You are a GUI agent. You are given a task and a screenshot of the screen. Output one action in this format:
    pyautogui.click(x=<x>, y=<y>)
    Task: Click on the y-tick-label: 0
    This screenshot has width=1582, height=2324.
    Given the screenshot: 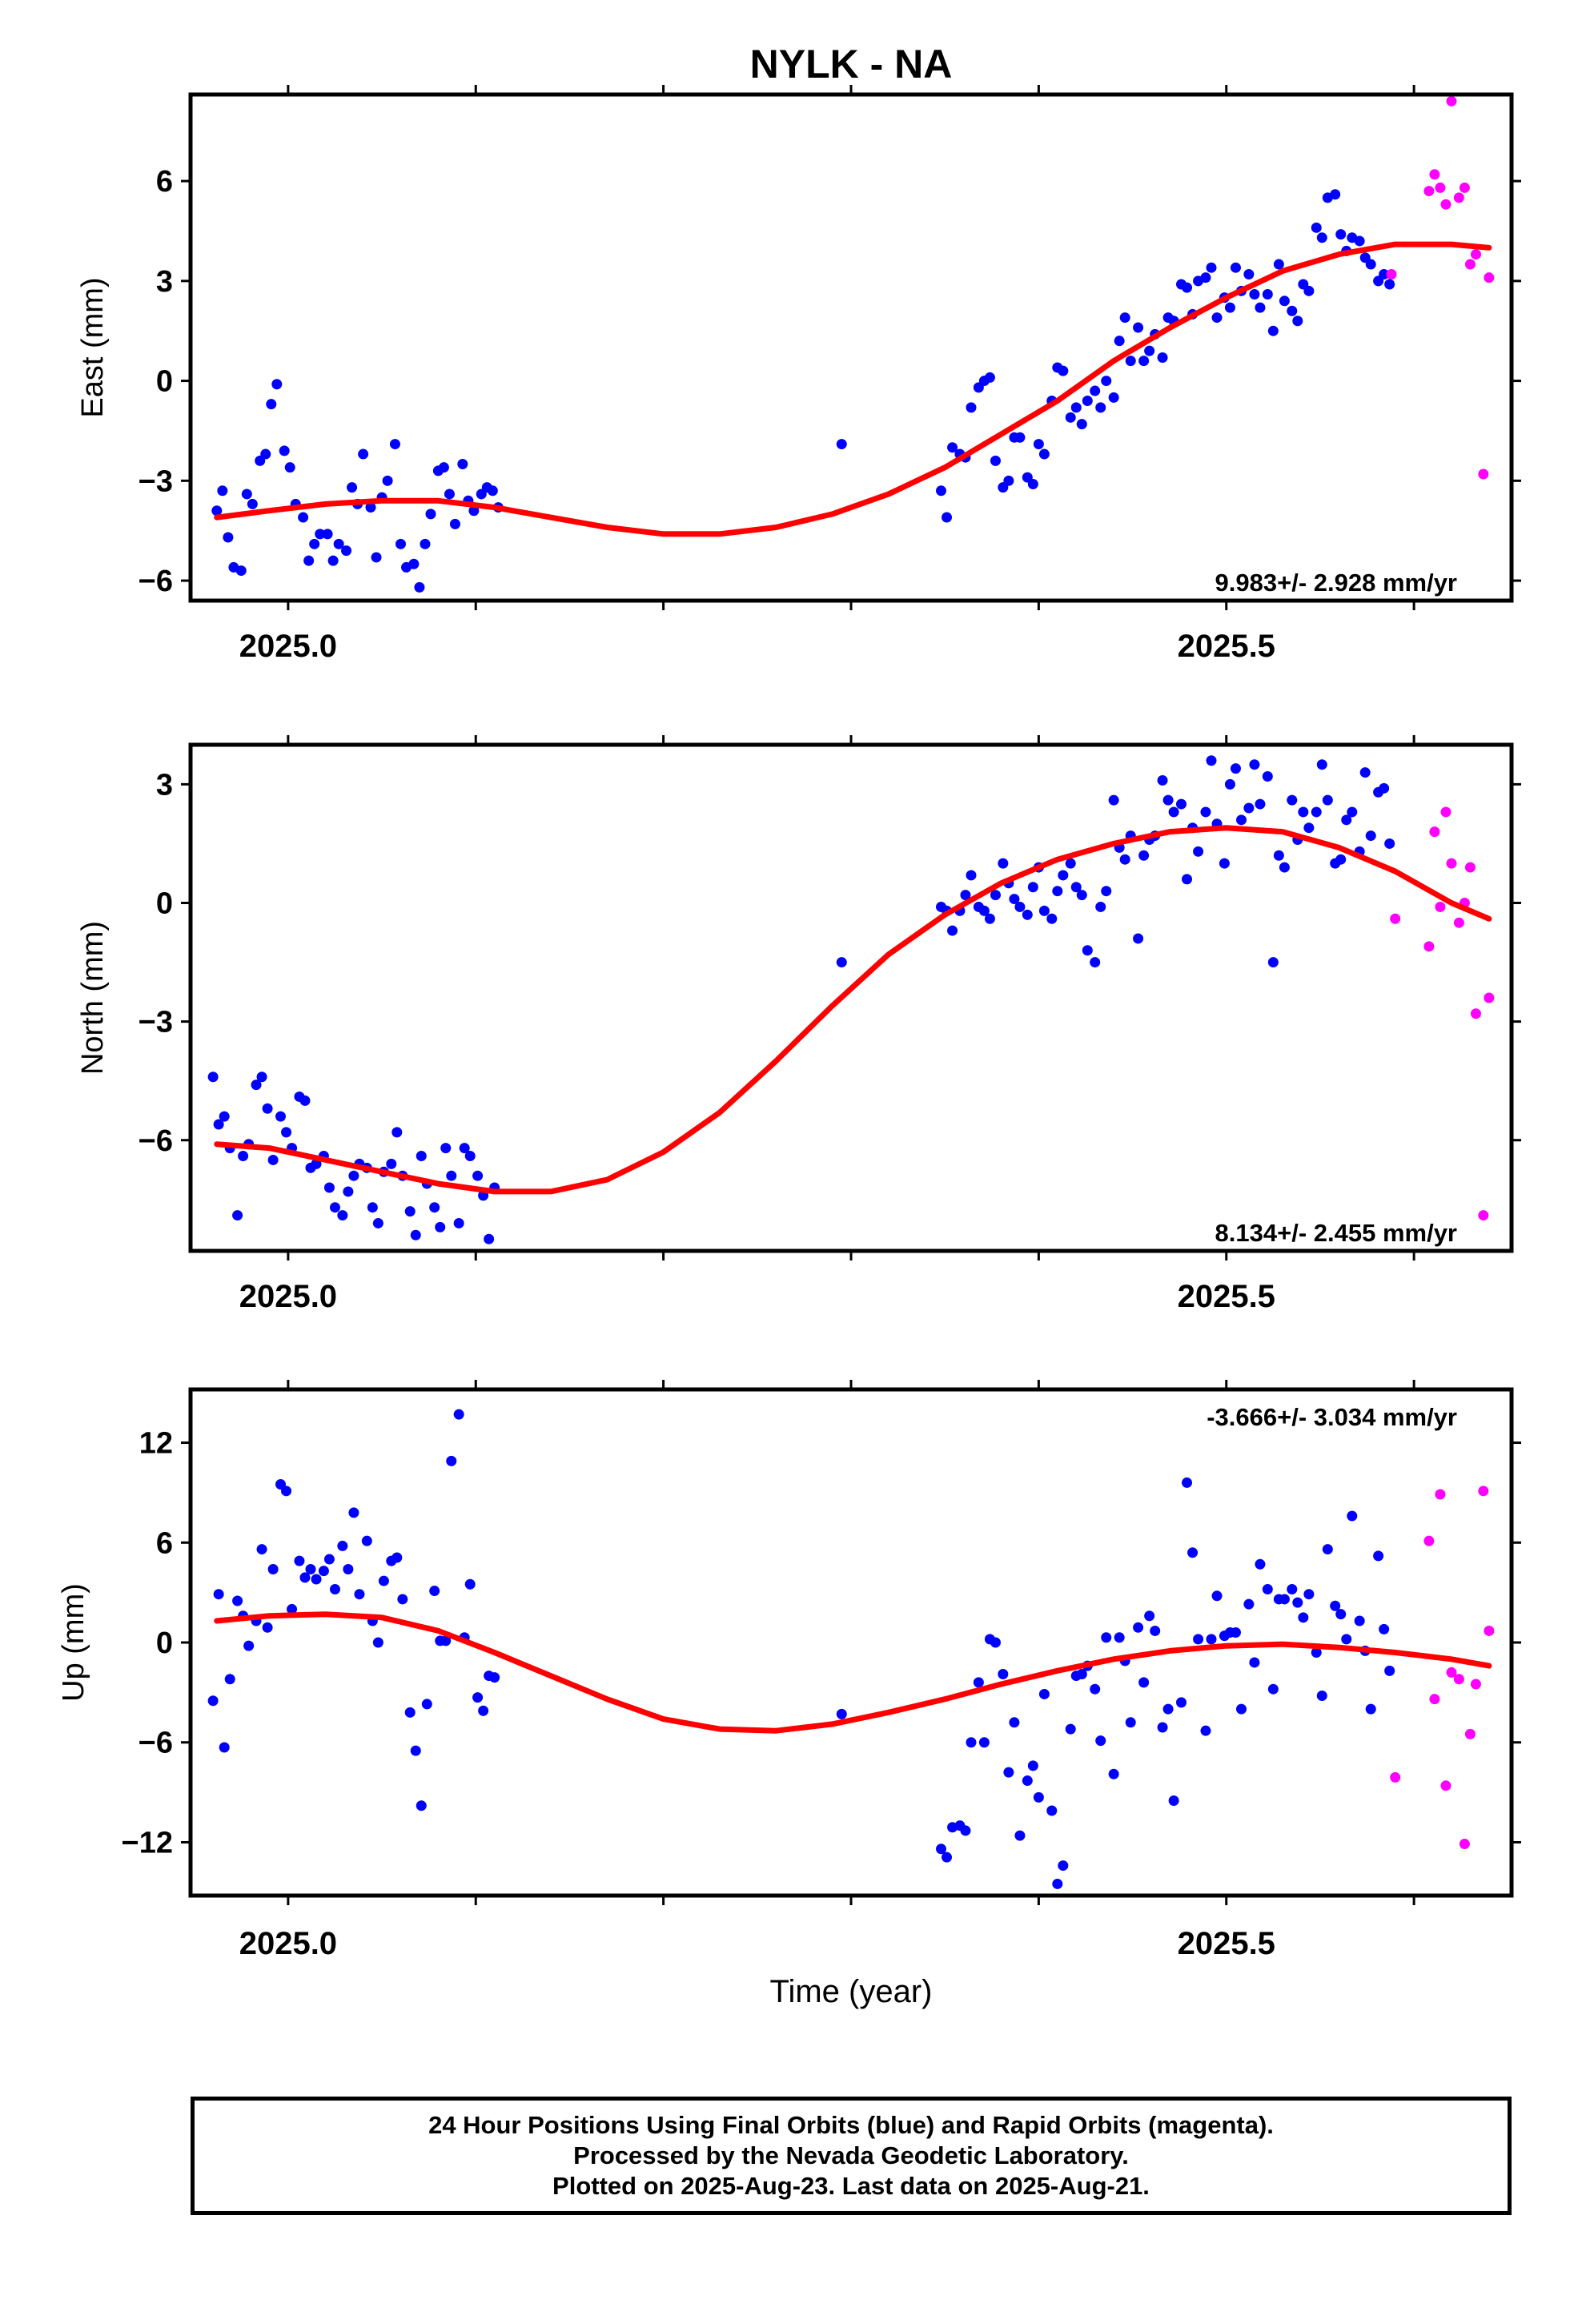 What is the action you would take?
    pyautogui.click(x=164, y=904)
    